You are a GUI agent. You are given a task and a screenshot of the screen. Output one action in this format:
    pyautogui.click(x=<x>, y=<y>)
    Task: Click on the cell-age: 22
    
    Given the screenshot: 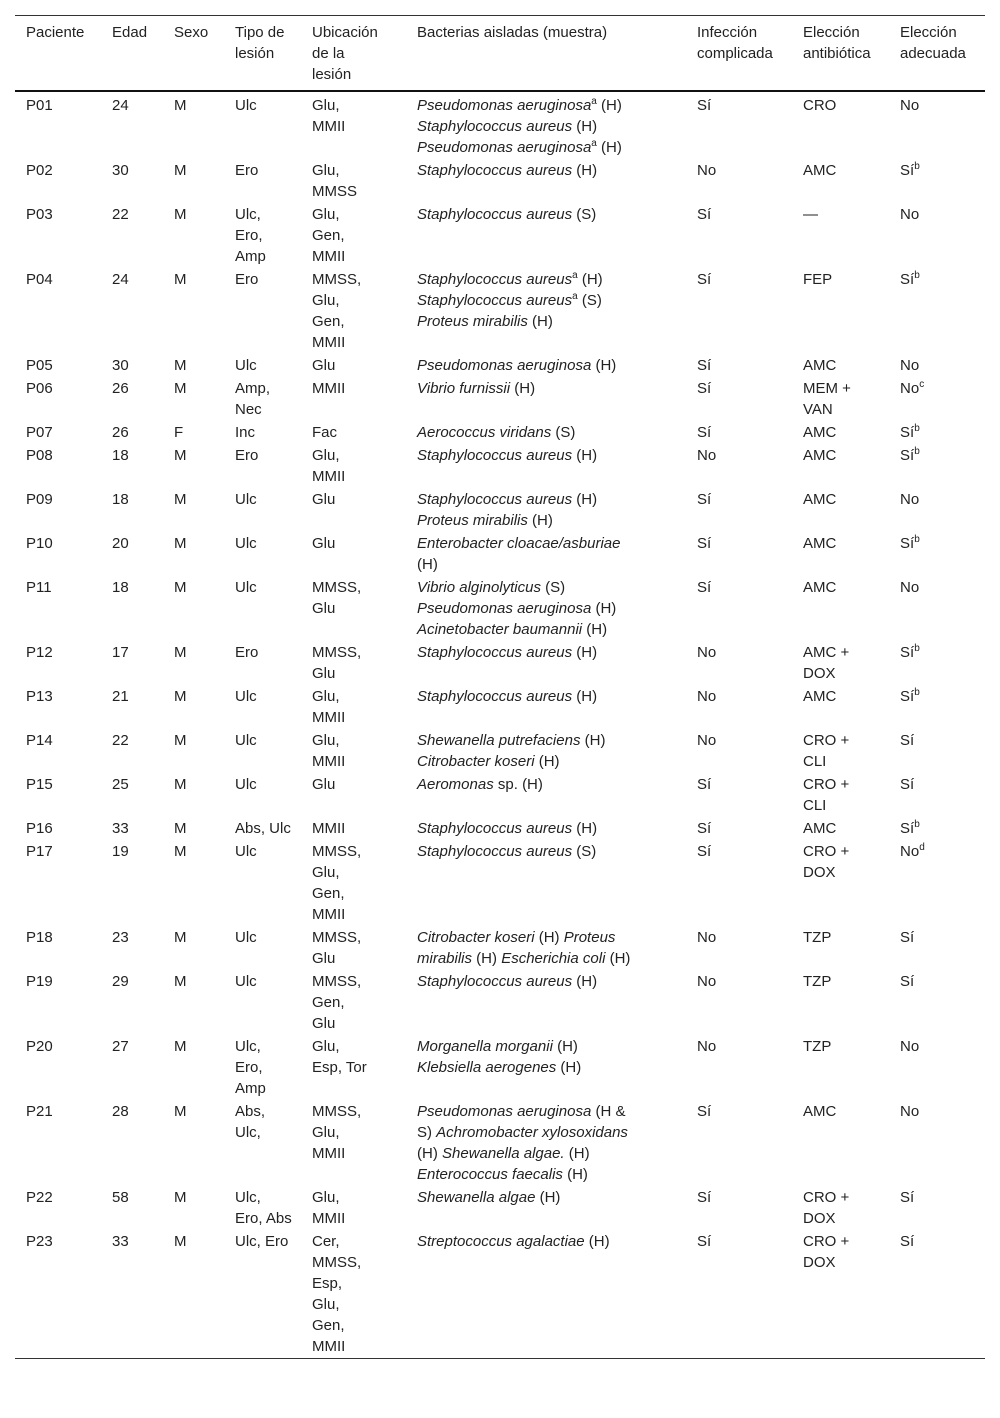 What is the action you would take?
    pyautogui.click(x=120, y=740)
    